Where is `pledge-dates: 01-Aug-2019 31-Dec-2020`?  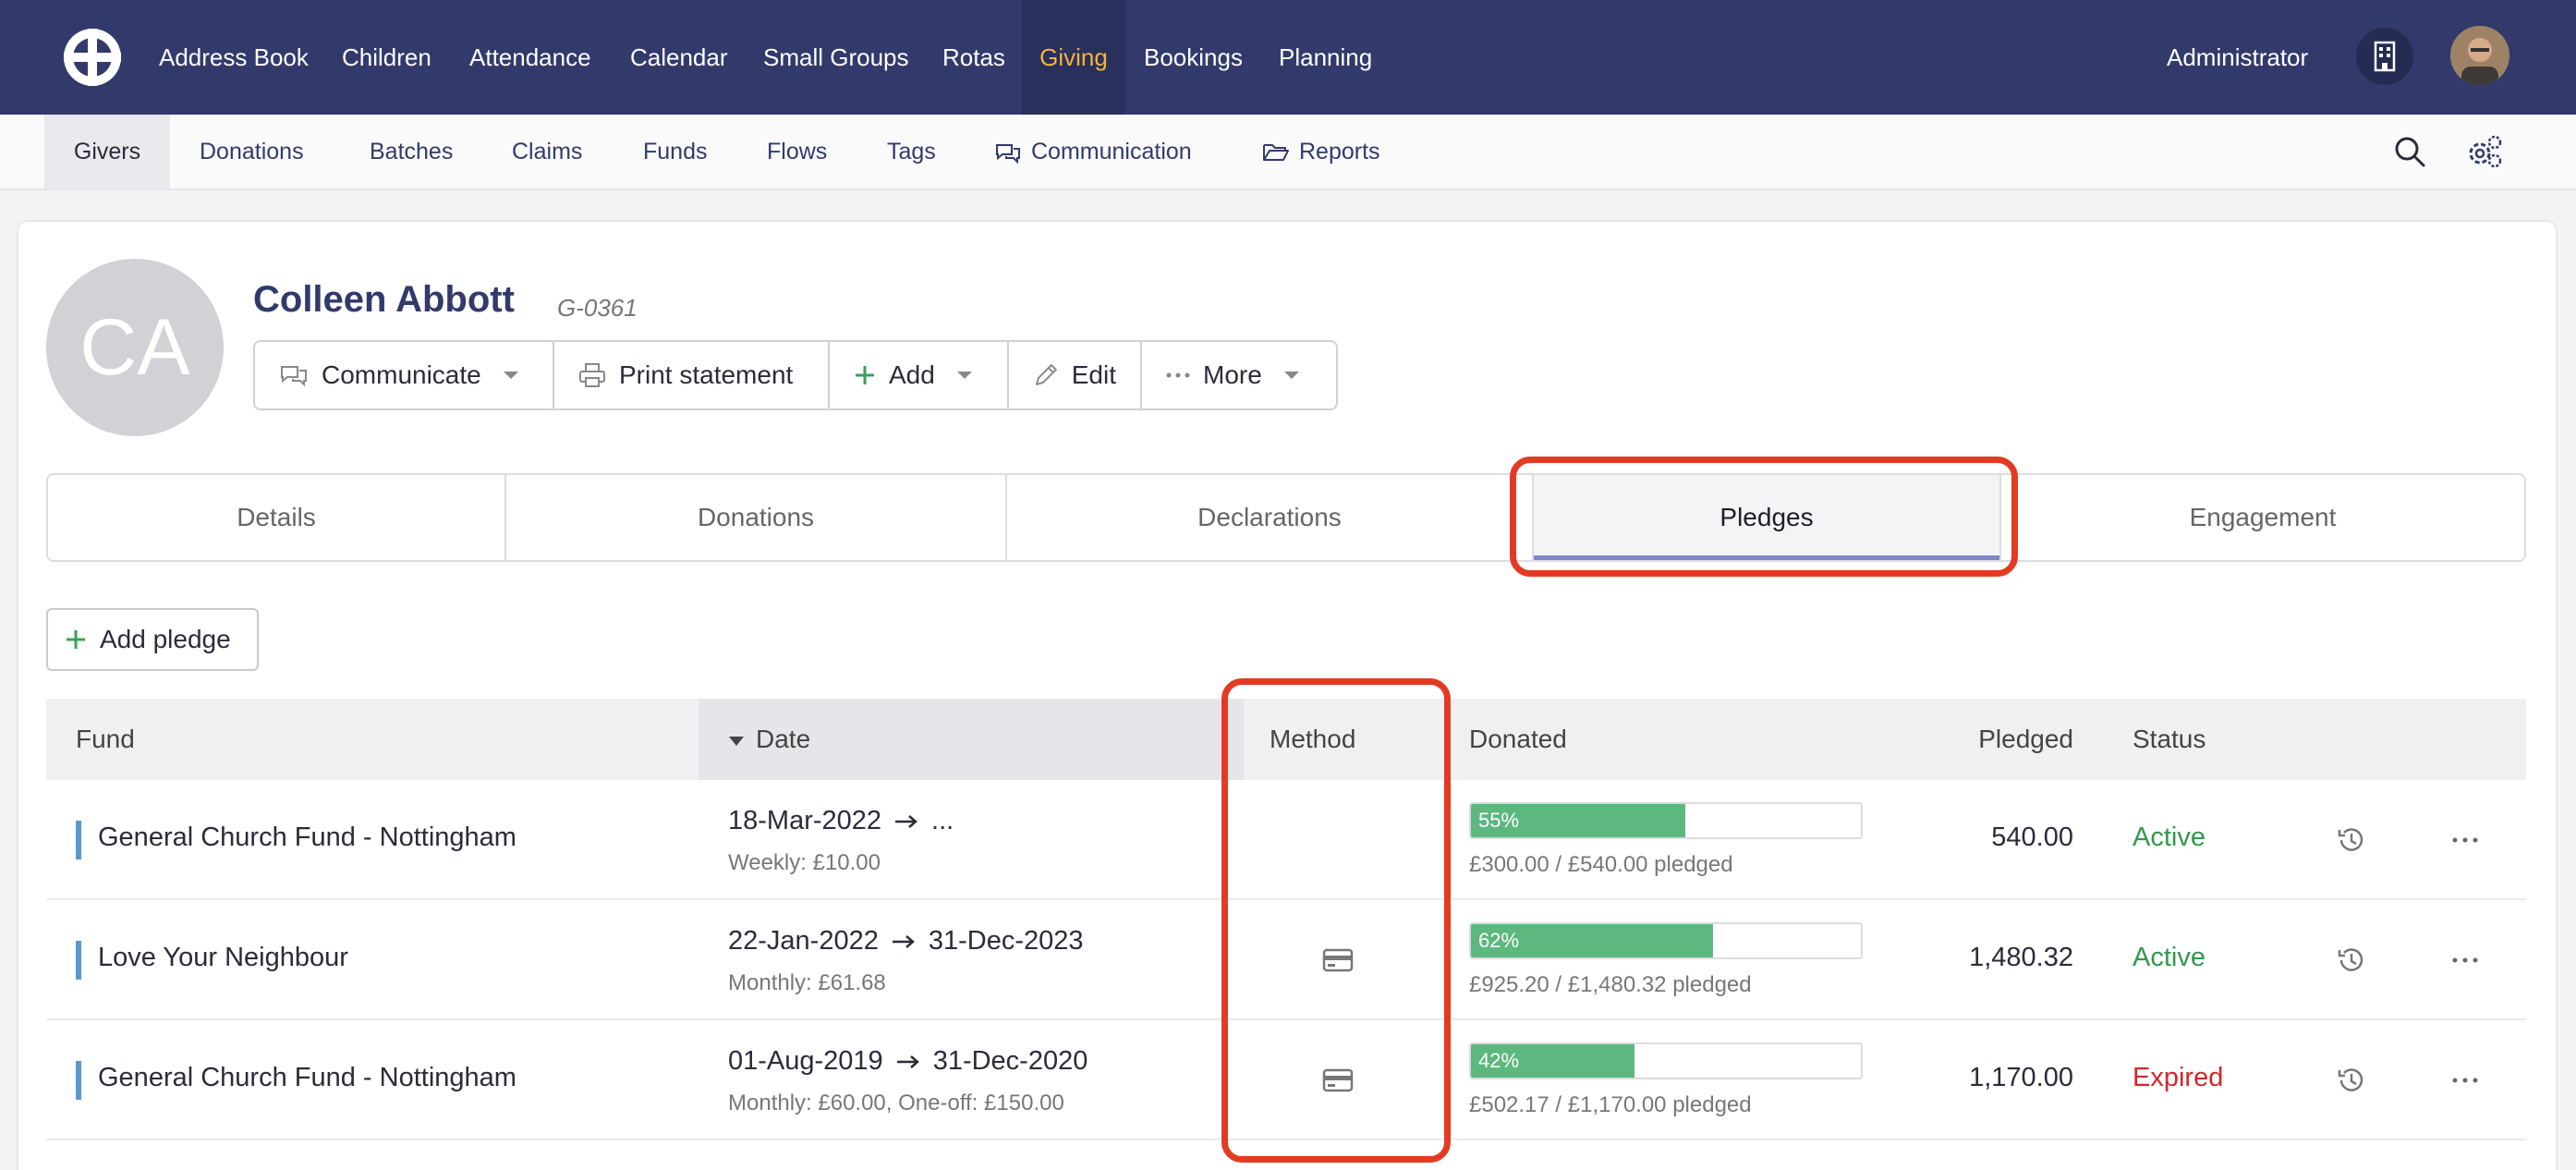
pledge-dates: 01-Aug-2019 31-Dec-2020 is located at coordinates (908, 1061).